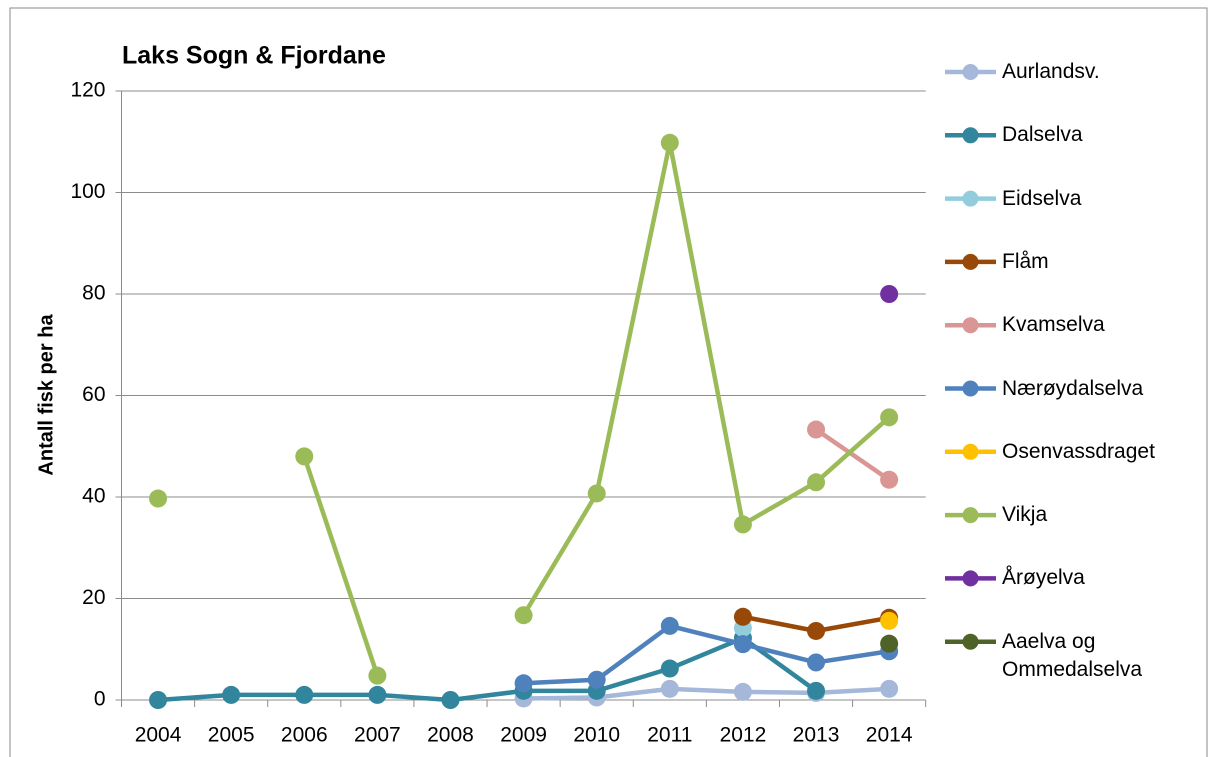  What do you see at coordinates (596, 735) in the screenshot?
I see `x-tick-label: 2010` at bounding box center [596, 735].